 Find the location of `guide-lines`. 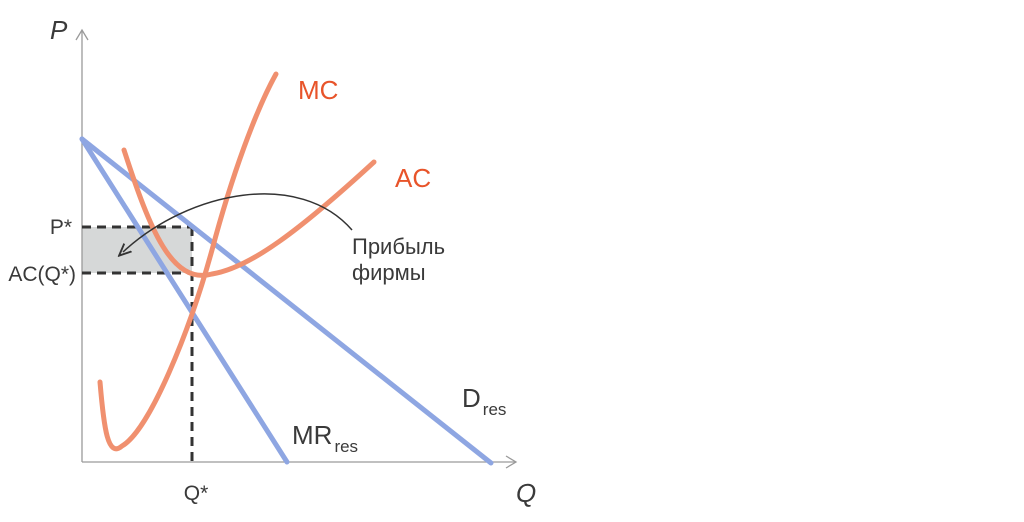

guide-lines is located at coordinates (138, 343).